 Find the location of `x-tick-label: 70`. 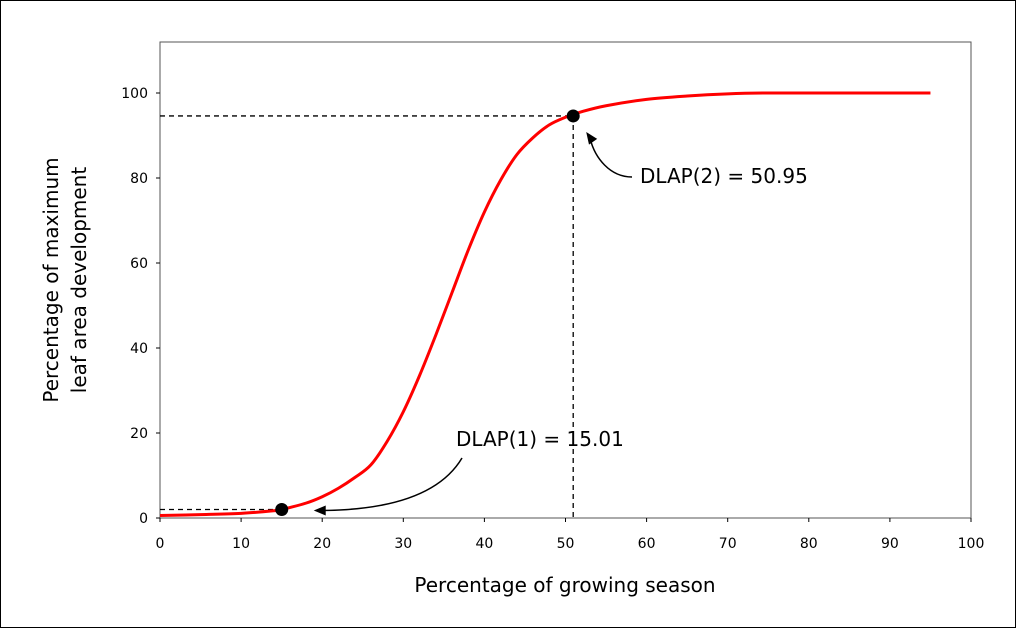

x-tick-label: 70 is located at coordinates (728, 544).